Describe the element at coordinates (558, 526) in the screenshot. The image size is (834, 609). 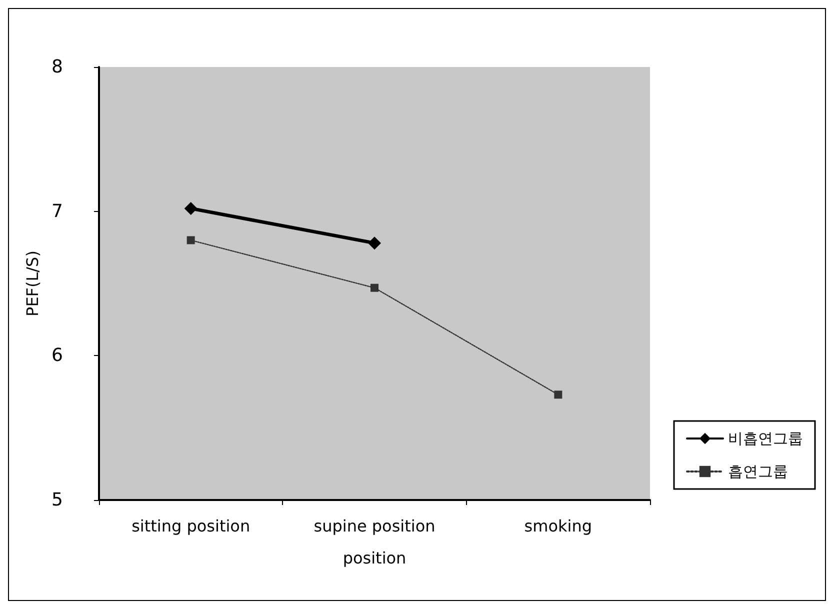
I see `x-tick-label: smoking` at that location.